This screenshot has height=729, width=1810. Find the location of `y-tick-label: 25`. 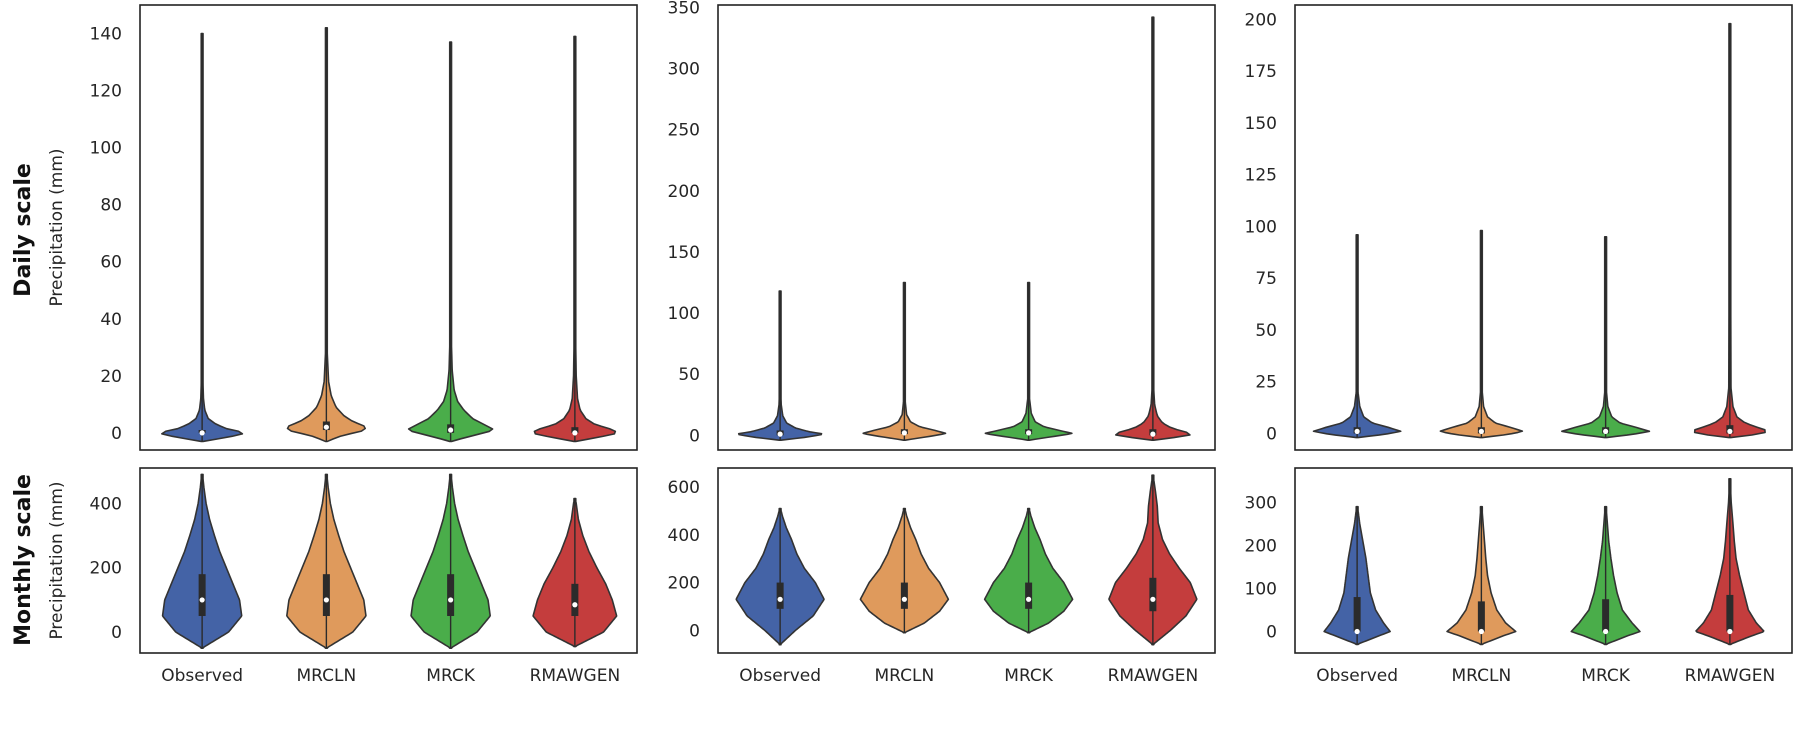

y-tick-label: 25 is located at coordinates (1266, 383).